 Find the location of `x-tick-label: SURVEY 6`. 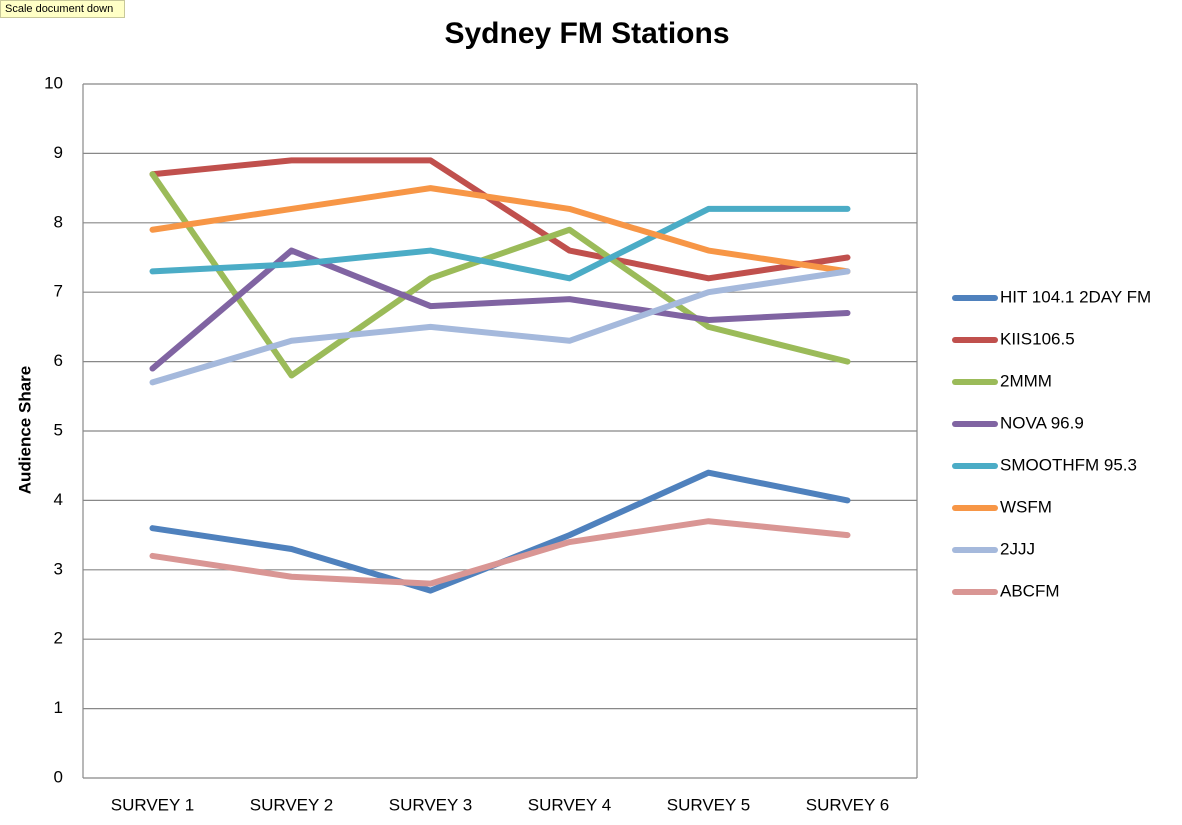

x-tick-label: SURVEY 6 is located at coordinates (847, 804).